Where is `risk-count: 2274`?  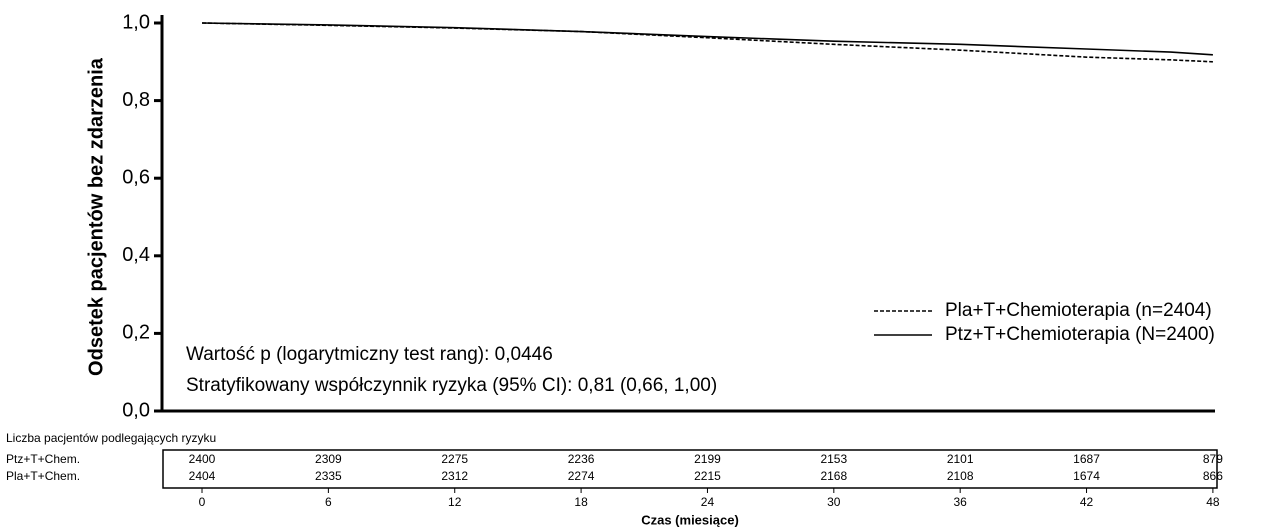 risk-count: 2274 is located at coordinates (581, 476).